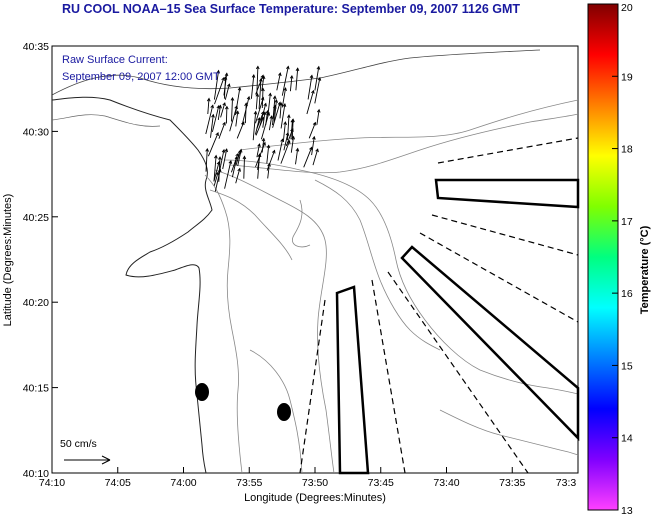 The height and width of the screenshot is (518, 651). I want to click on current-label-line2: September 09, 2007 12:00 GMT, so click(141, 77).